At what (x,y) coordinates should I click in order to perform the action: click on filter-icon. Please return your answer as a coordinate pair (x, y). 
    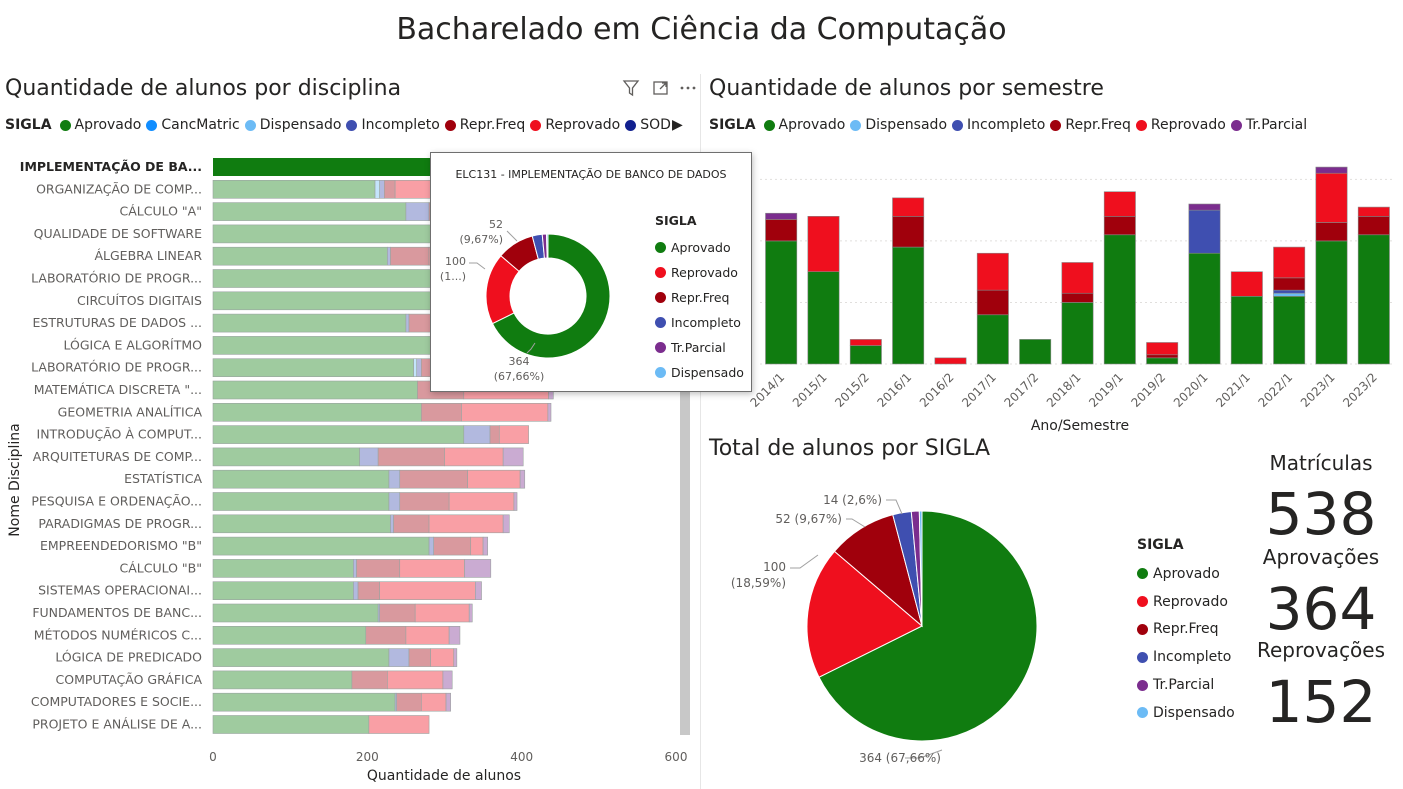
    Looking at the image, I should click on (631, 88).